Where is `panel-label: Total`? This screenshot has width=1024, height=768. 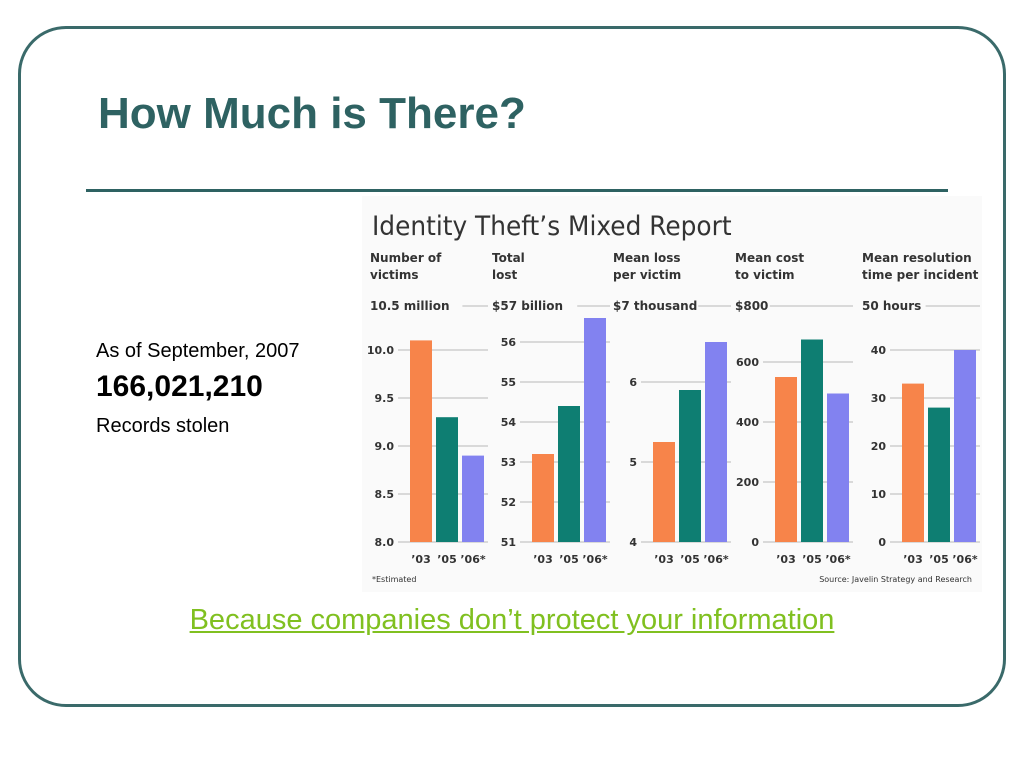 panel-label: Total is located at coordinates (508, 258).